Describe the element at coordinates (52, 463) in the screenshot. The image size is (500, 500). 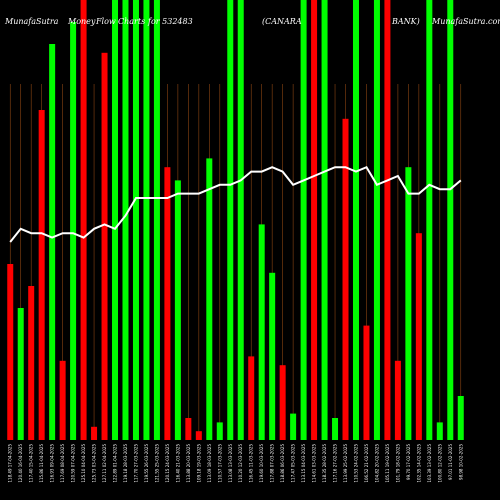
I see `x-tick-label: 116.93 09-04-2025` at that location.